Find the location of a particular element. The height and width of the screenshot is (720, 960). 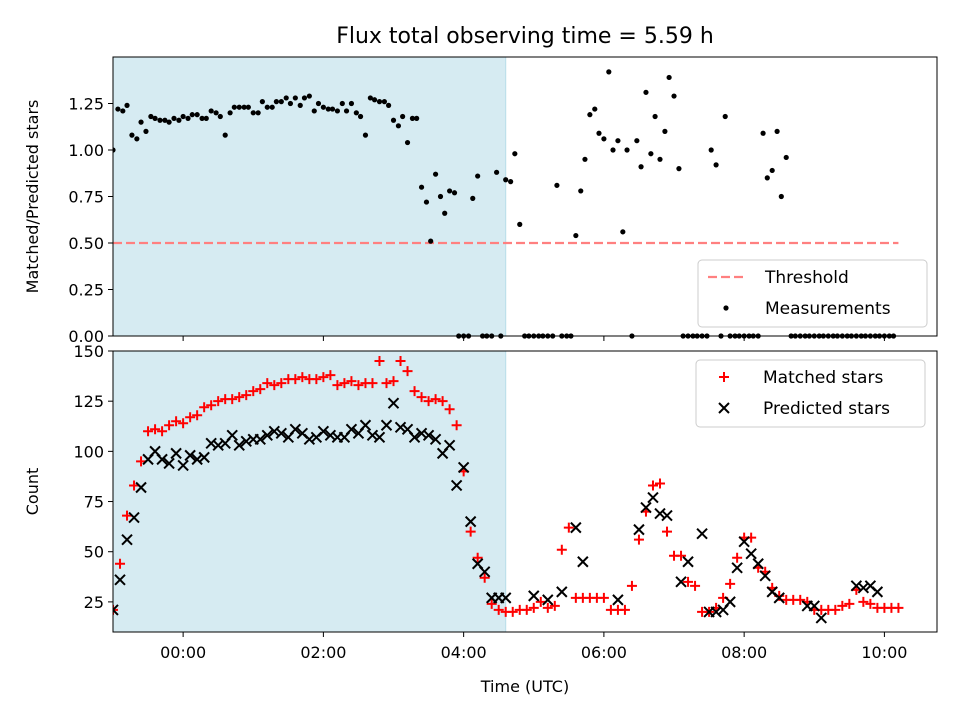

bottom-legend: Matched stars Predicted stars is located at coordinates (810, 393).